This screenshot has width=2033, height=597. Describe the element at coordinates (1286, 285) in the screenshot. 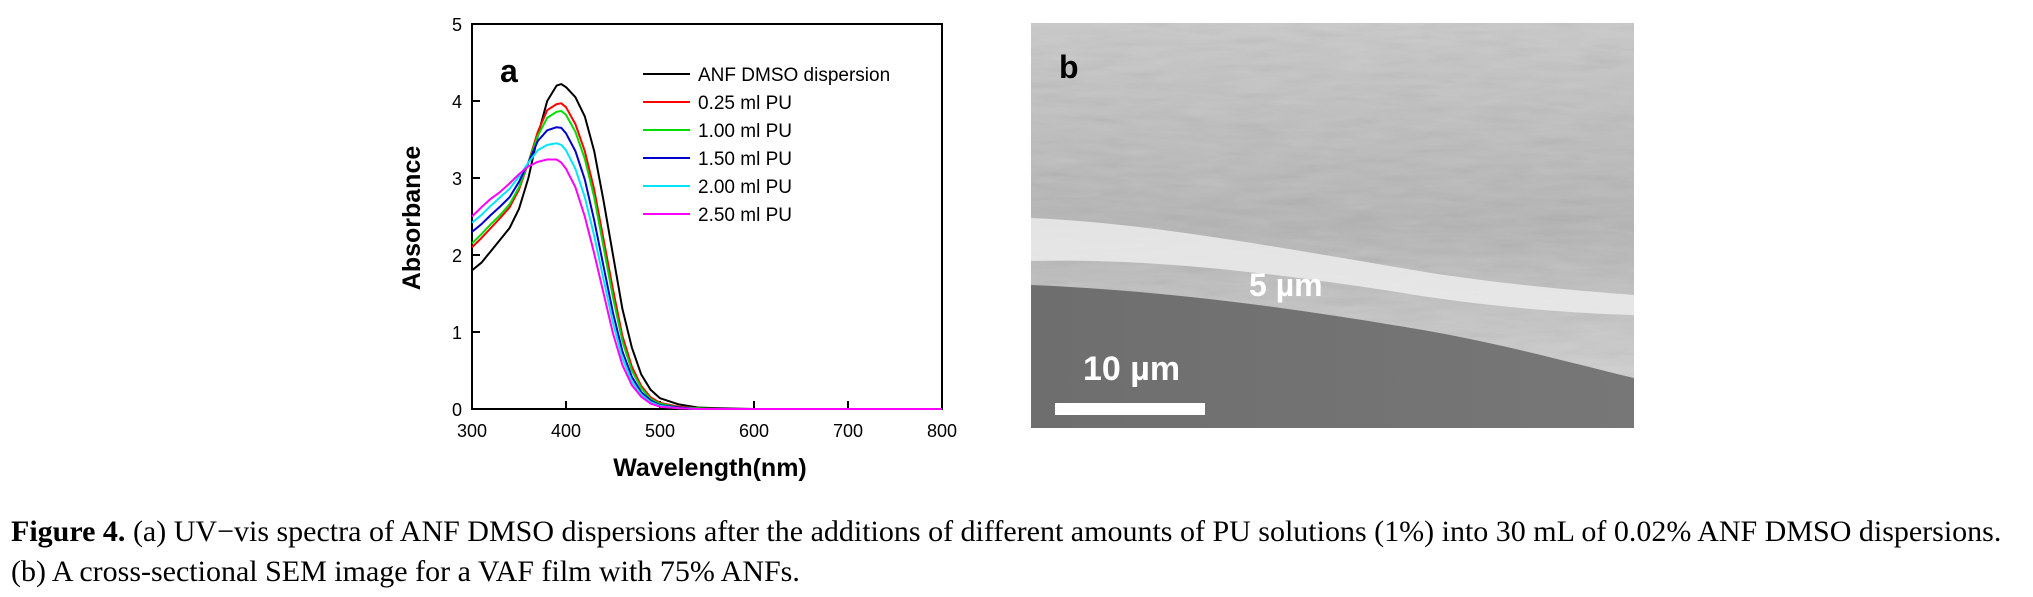

I see `film-thickness-label: 5 µm` at that location.